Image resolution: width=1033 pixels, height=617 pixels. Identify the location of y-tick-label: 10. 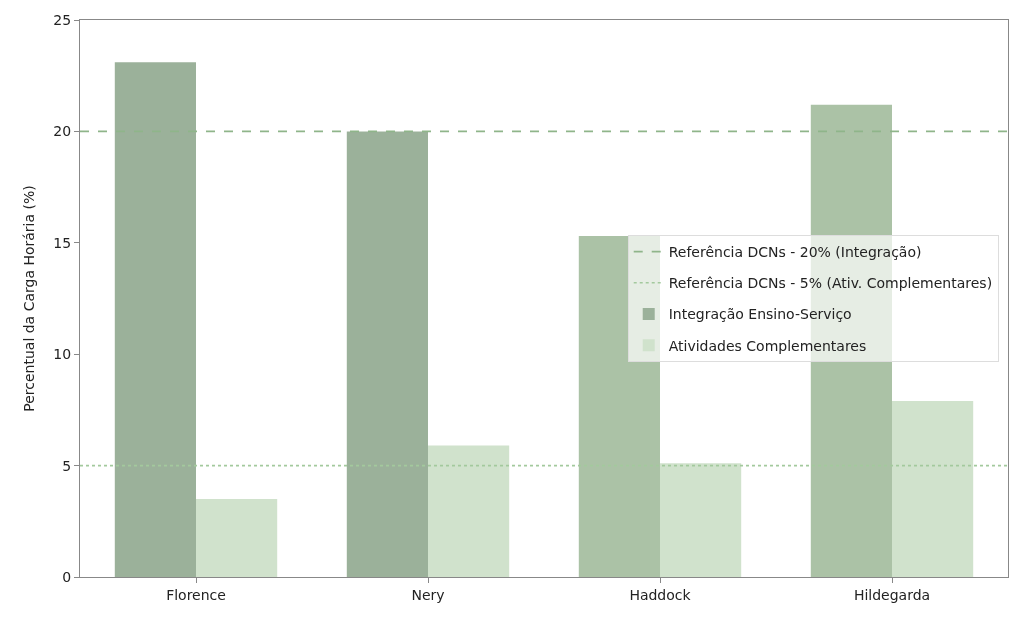
(62, 354).